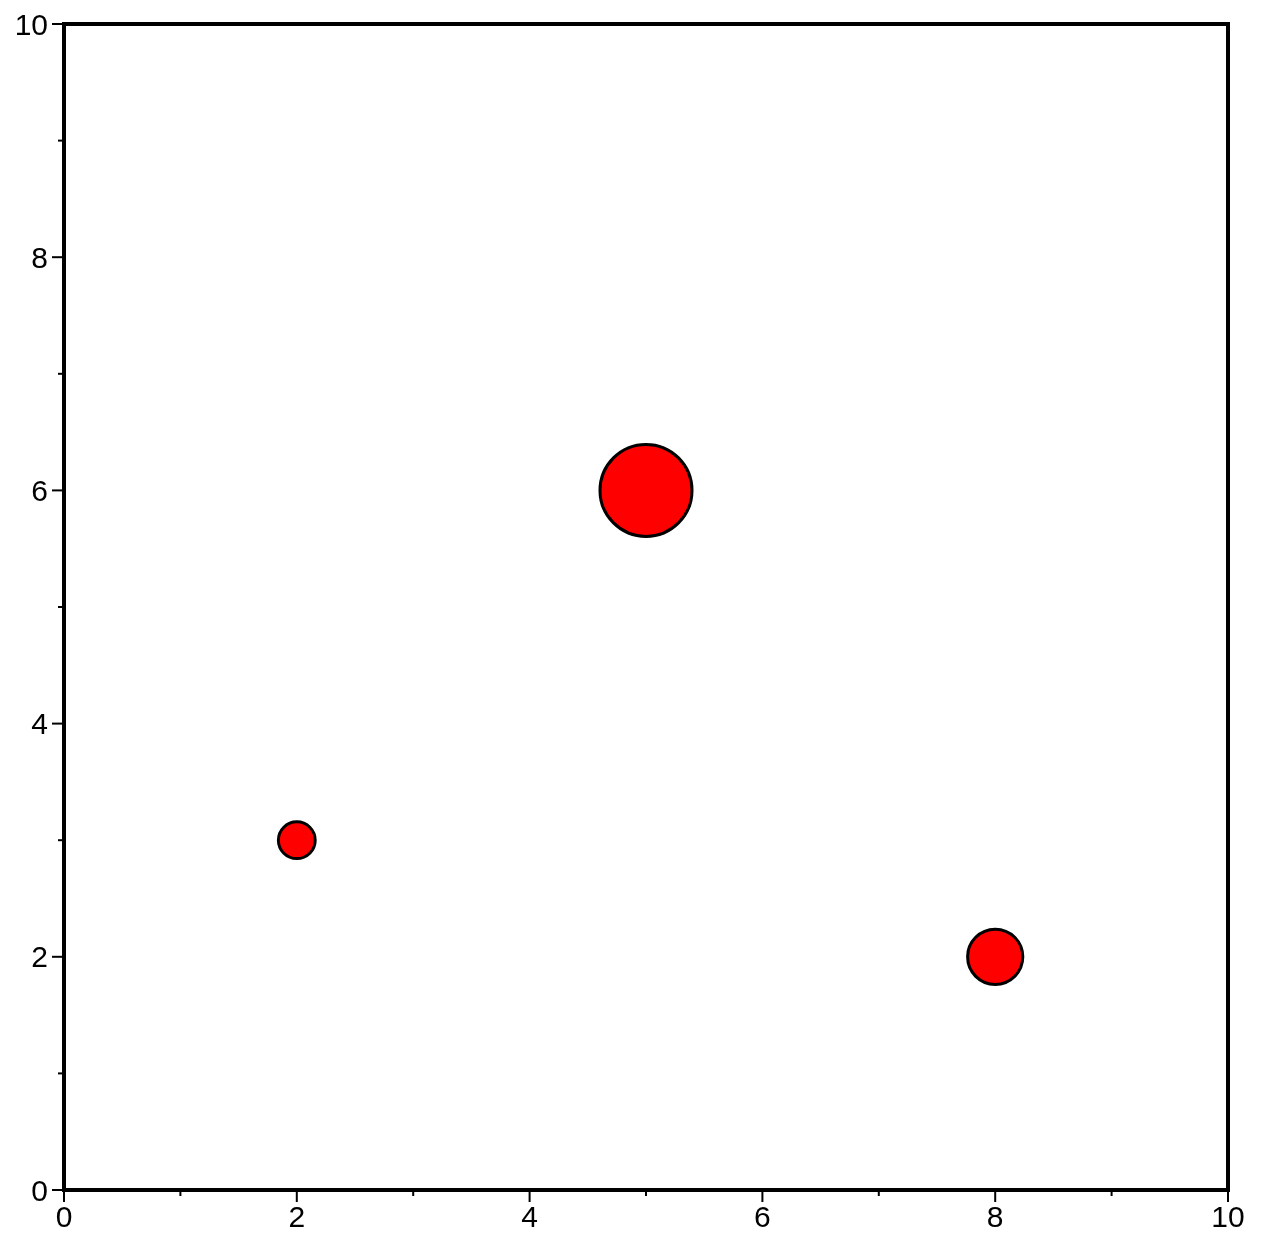 The image size is (1265, 1249). I want to click on y-tick-label: 6, so click(39, 490).